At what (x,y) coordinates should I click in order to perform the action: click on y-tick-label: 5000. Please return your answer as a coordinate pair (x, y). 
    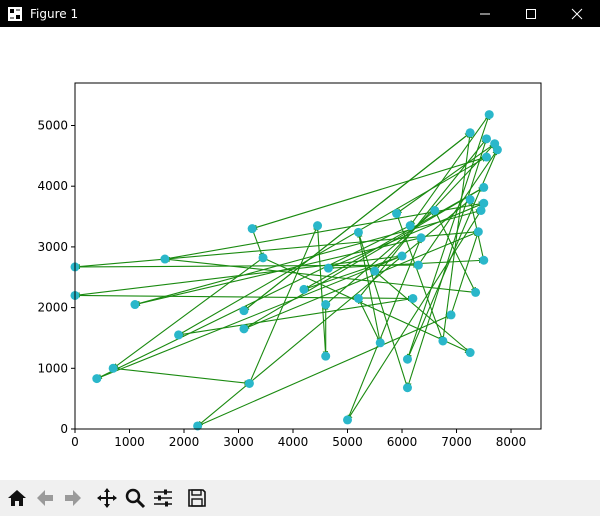
    Looking at the image, I should click on (52, 125).